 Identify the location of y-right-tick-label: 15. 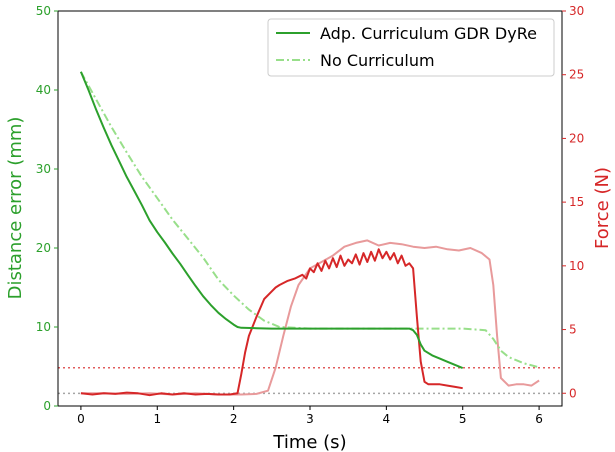
(576, 202).